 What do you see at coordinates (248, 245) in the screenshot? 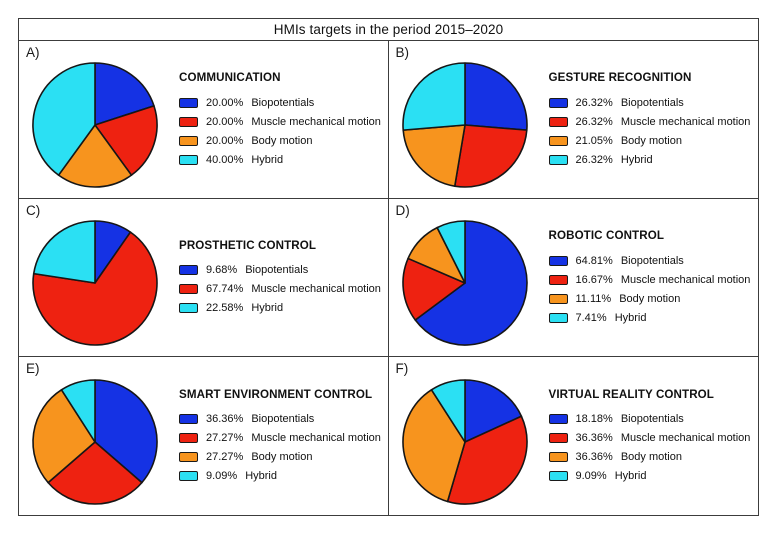
I see `legend-title: PROSTHETIC CONTROL` at bounding box center [248, 245].